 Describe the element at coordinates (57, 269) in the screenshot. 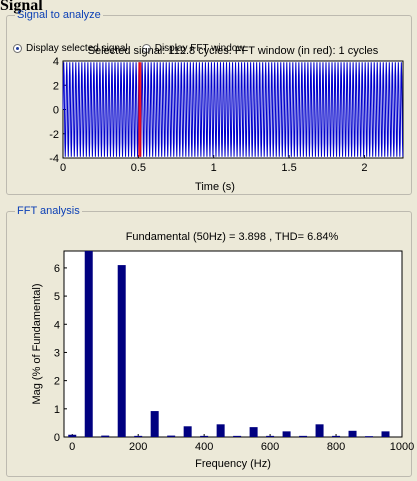

I see `fft-y-tick-label: 6` at that location.